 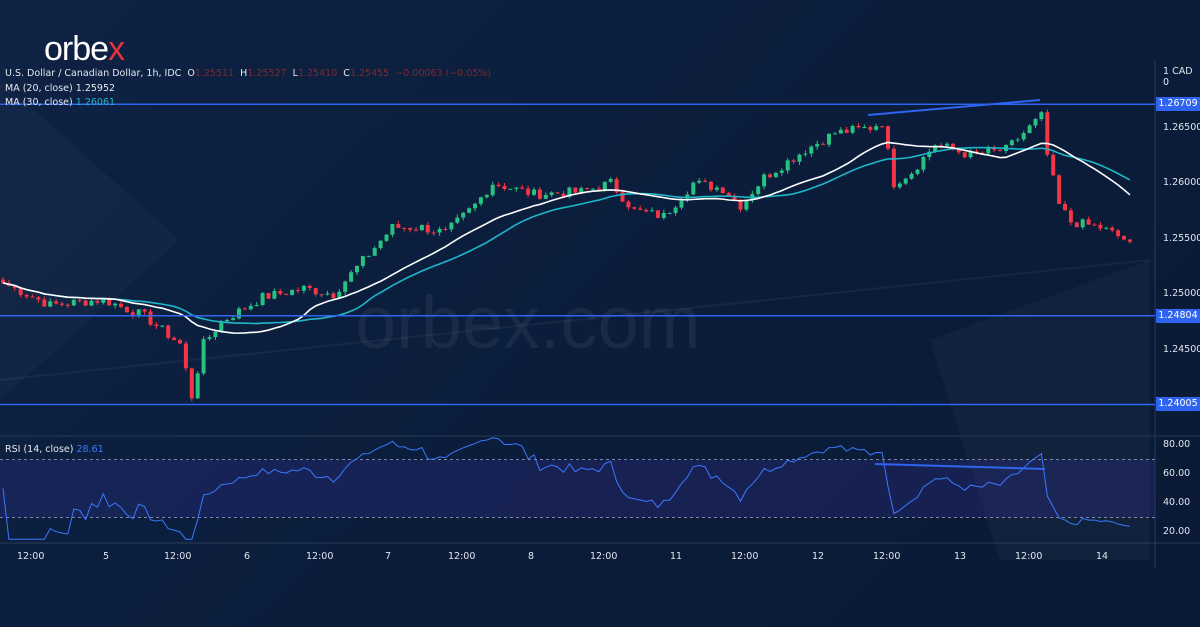 What do you see at coordinates (84, 49) in the screenshot?
I see `orbex-logo: orbex` at bounding box center [84, 49].